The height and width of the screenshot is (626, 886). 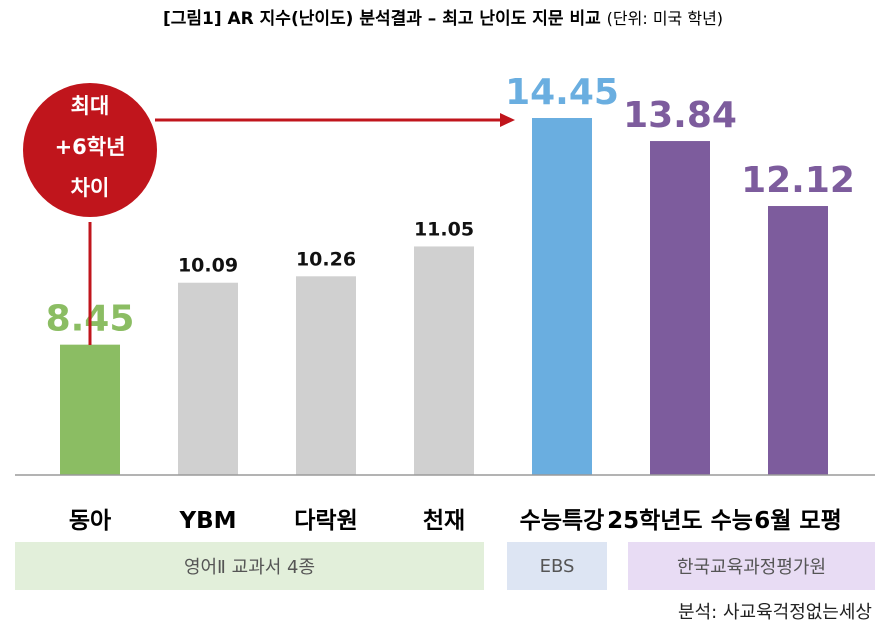 I want to click on category-label-5: 25학년도 수능, so click(x=680, y=521).